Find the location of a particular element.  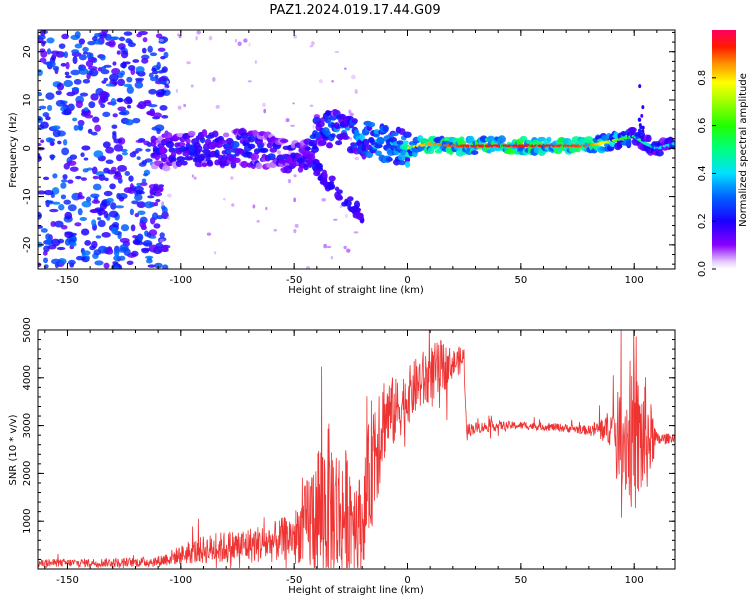

spectrogram-ylabel: Frequency (Hz) is located at coordinates (13, 150).